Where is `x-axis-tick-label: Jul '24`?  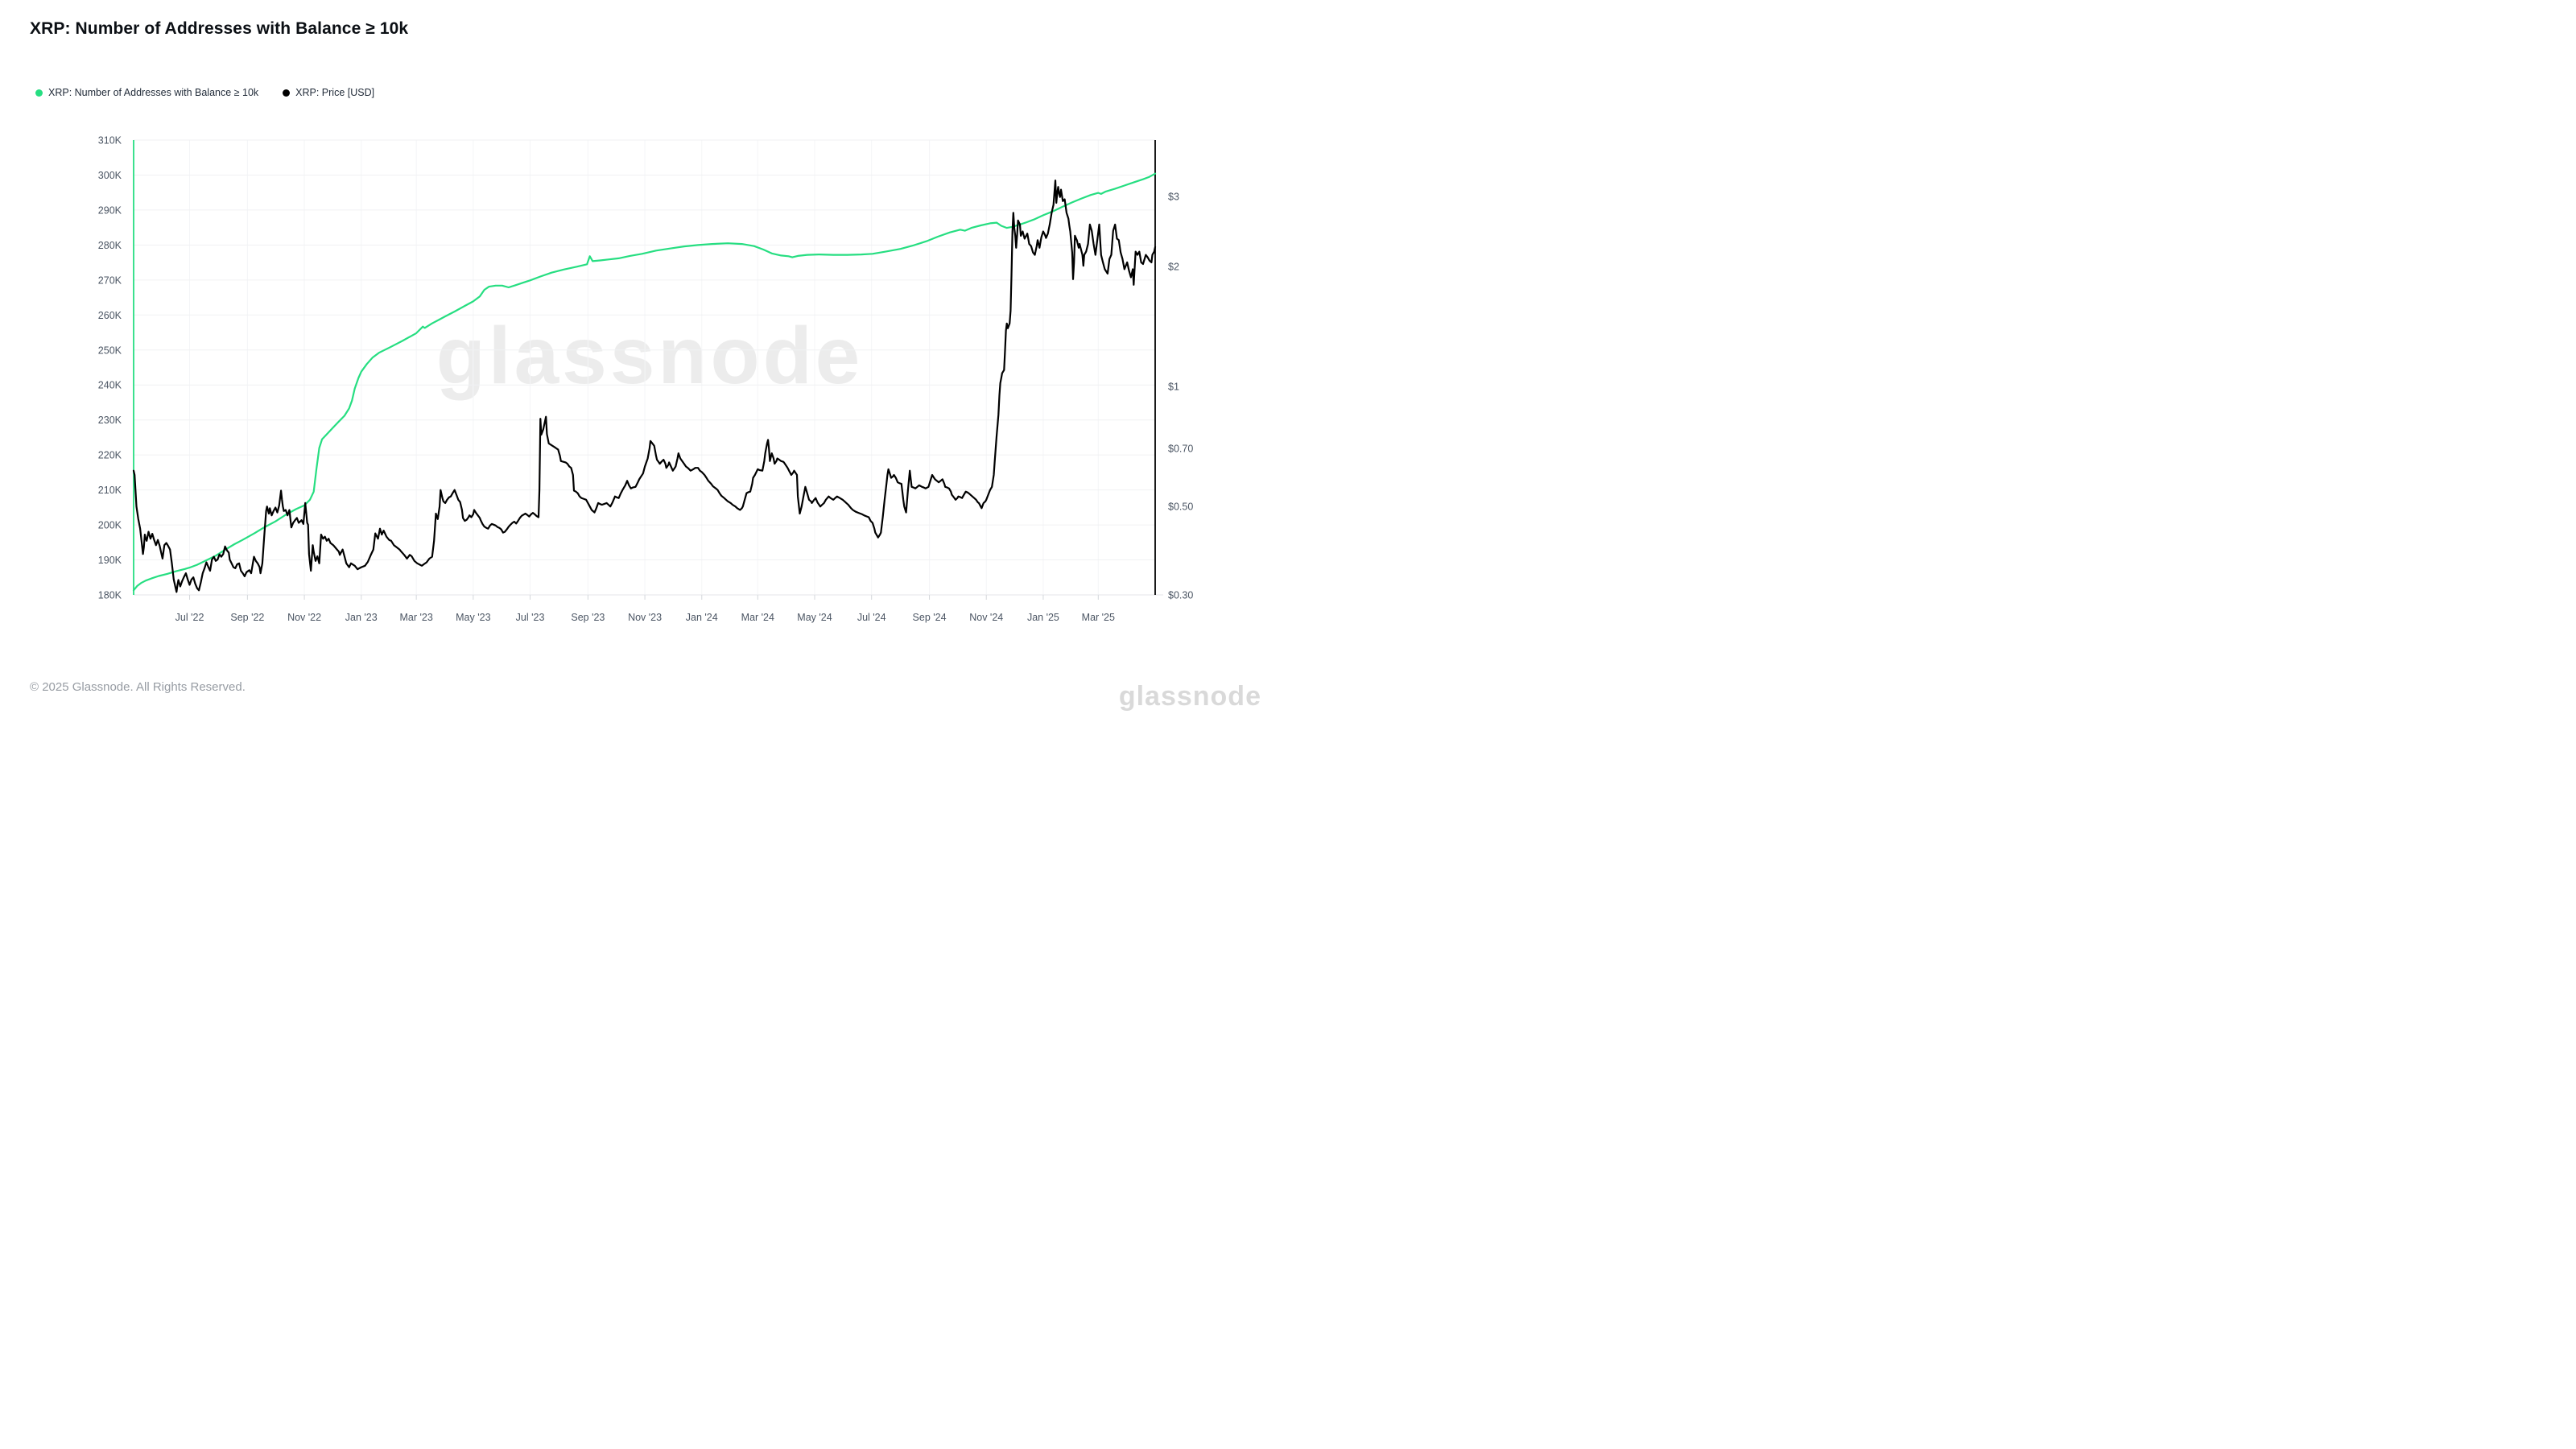 x-axis-tick-label: Jul '24 is located at coordinates (871, 617).